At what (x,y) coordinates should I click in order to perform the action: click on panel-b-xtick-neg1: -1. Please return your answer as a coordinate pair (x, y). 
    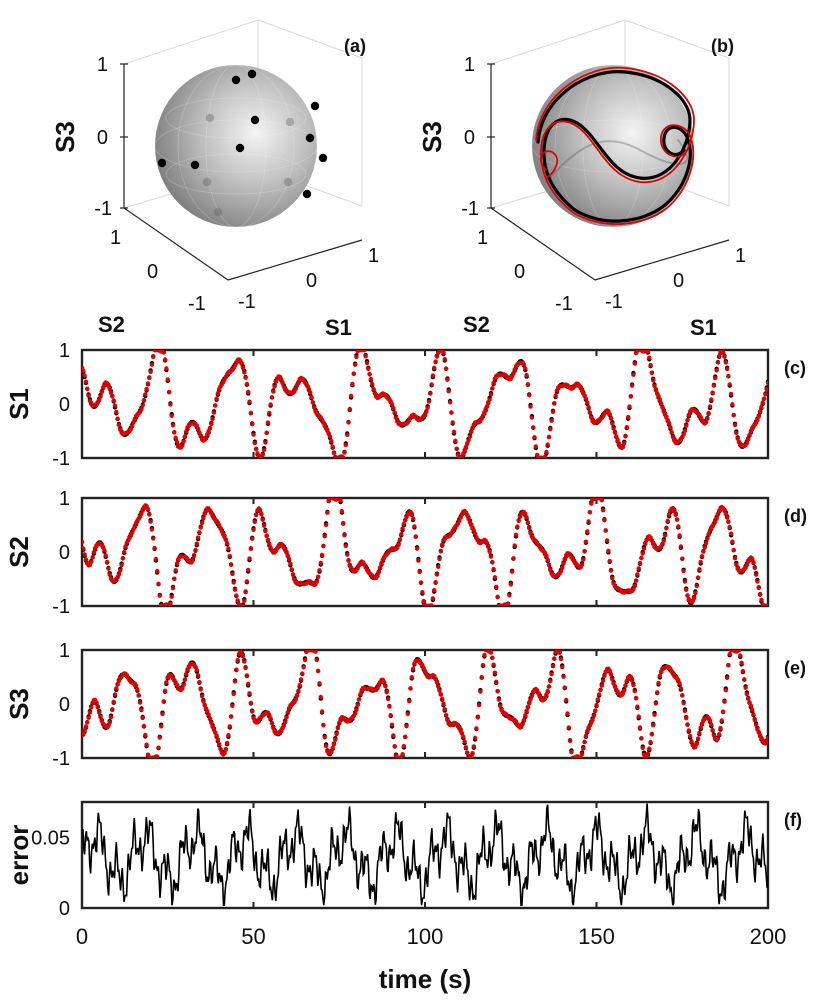
    Looking at the image, I should click on (614, 302).